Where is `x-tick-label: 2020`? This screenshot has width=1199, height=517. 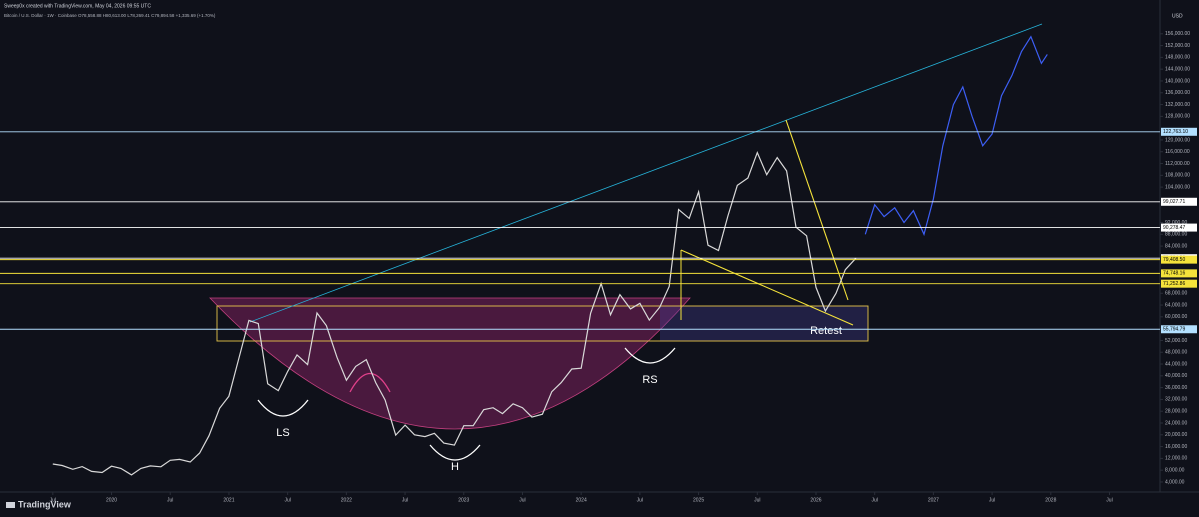
x-tick-label: 2020 is located at coordinates (111, 500).